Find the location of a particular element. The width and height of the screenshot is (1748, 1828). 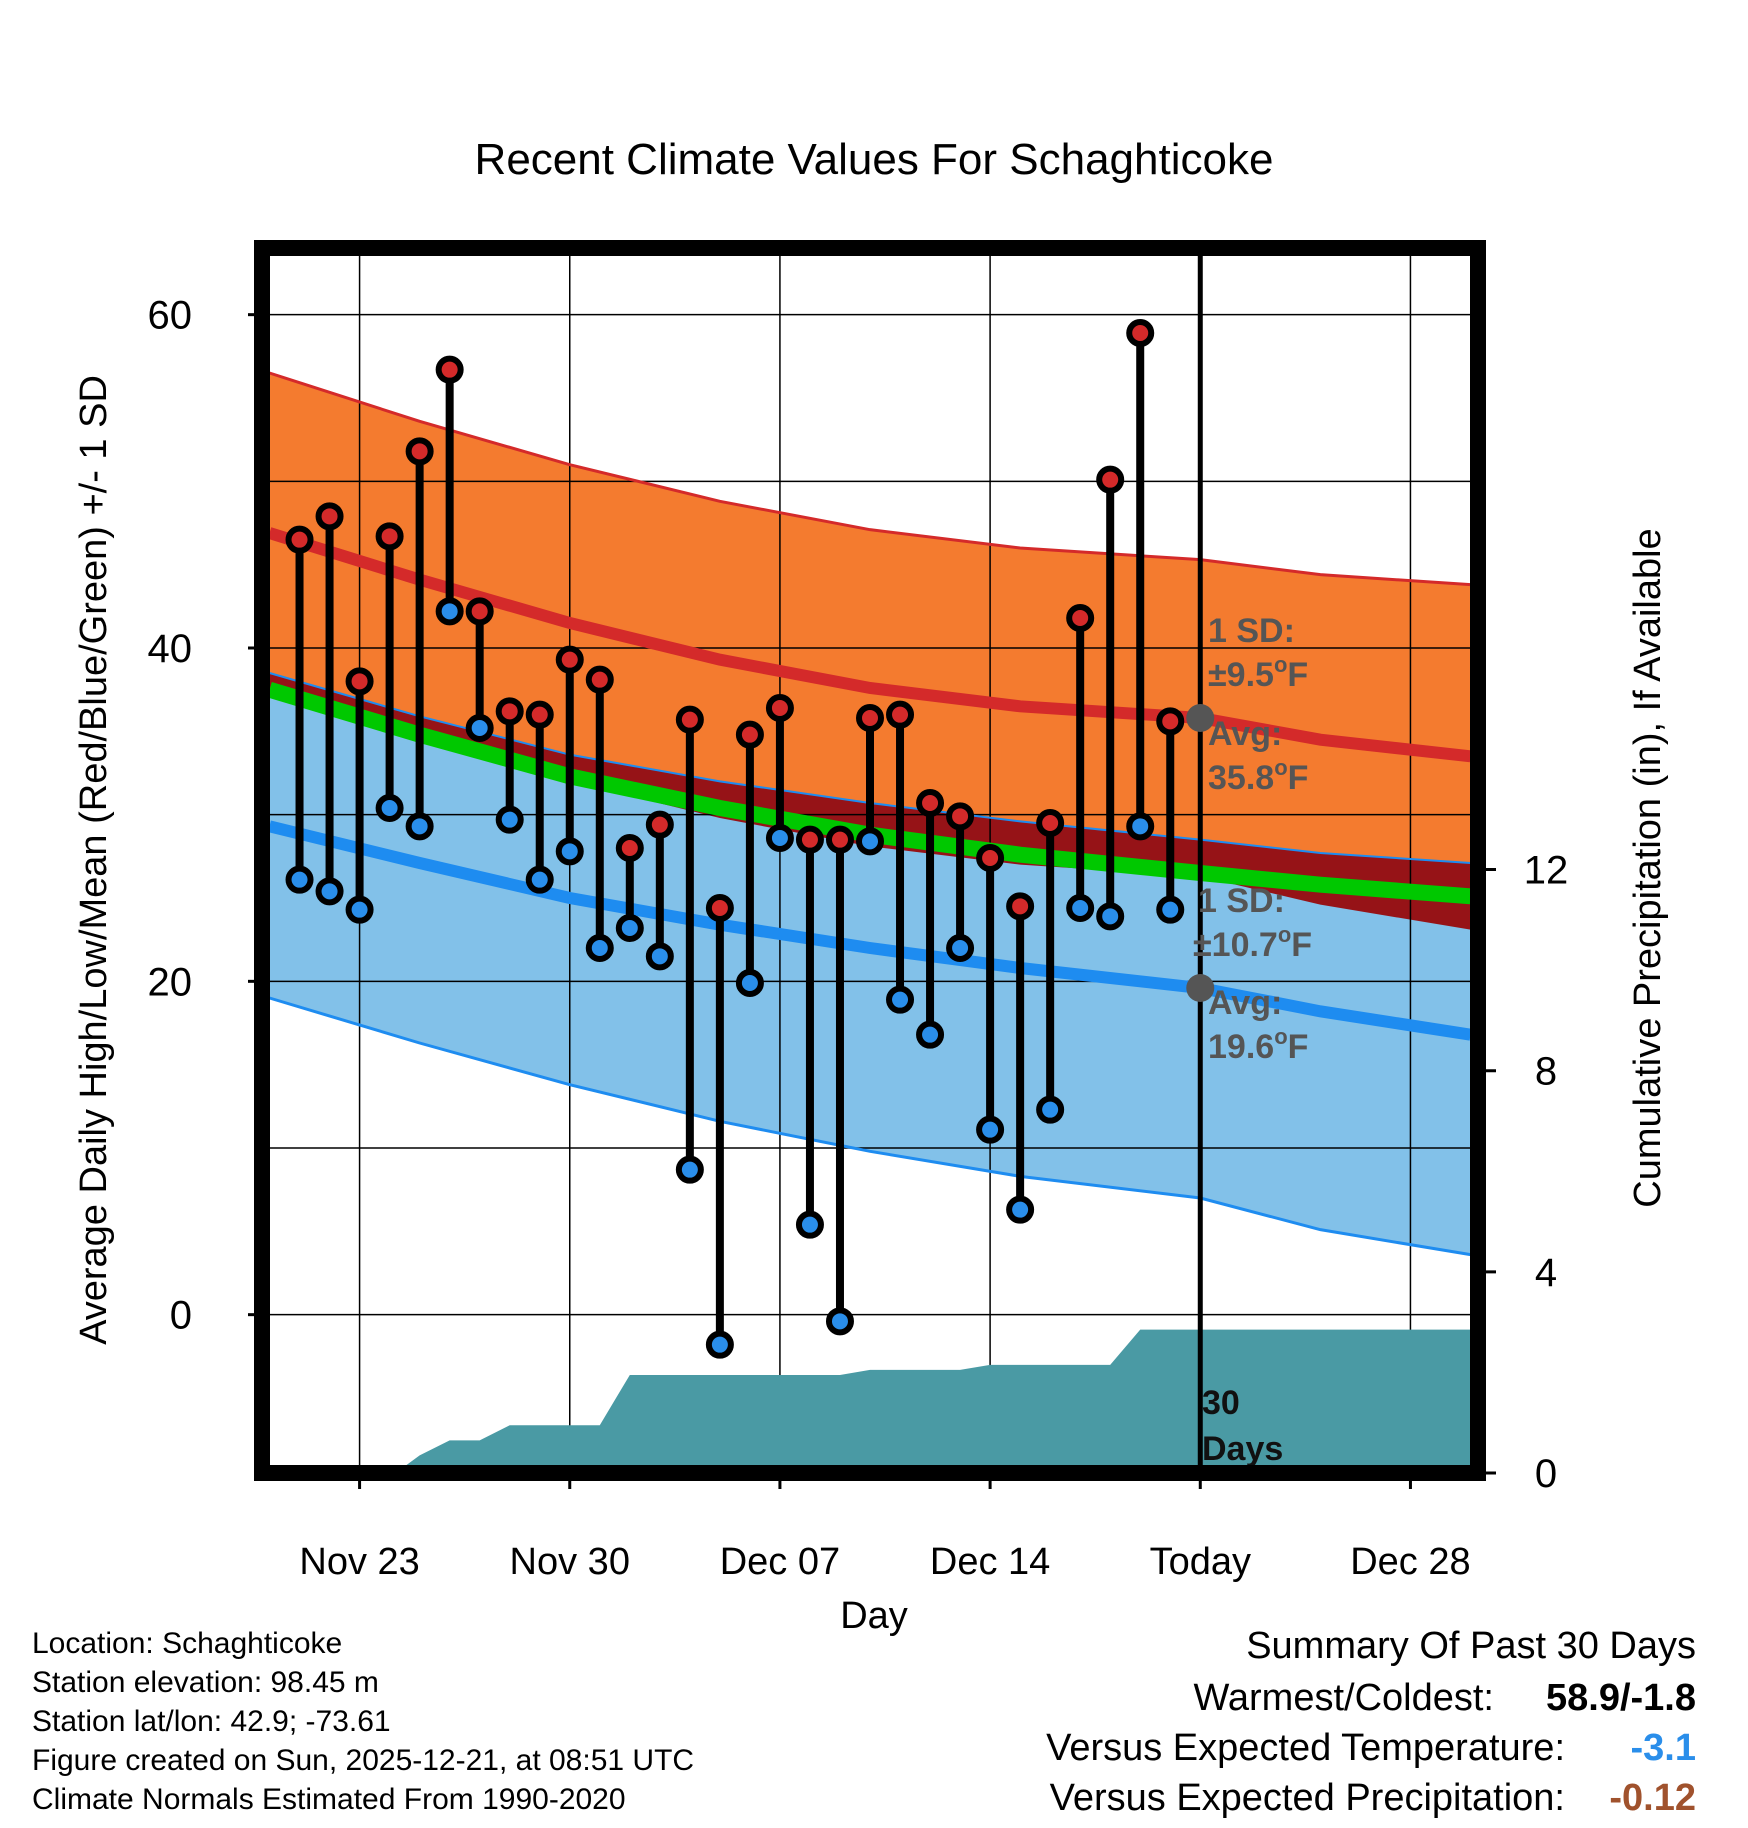

low-sd-annotation: 1 SD: ±10.7oF Avg: 19.6oF is located at coordinates (1252, 974).